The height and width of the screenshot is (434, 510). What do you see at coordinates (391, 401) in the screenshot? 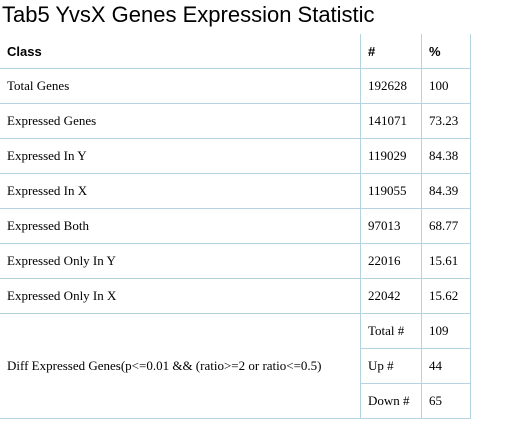
I see `diff-down-label: Down #` at bounding box center [391, 401].